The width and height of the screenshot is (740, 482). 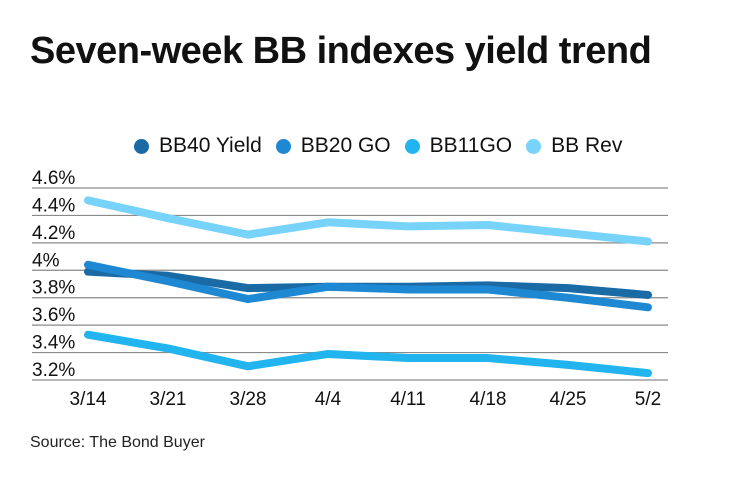 I want to click on legend-item: BB40 Yield, so click(x=198, y=146).